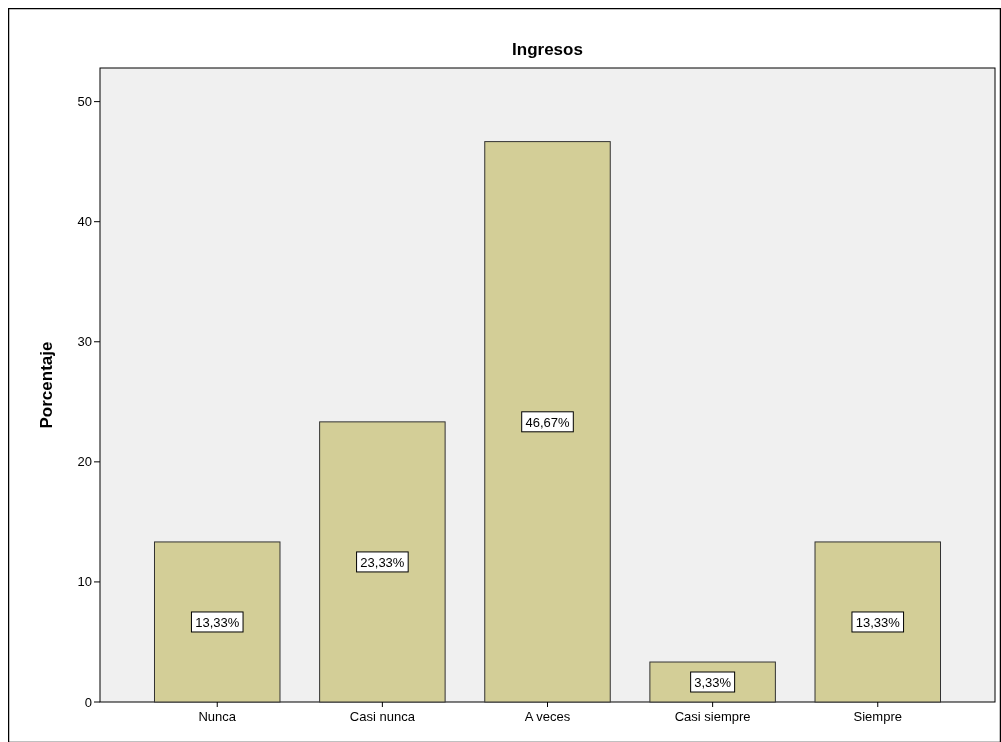  Describe the element at coordinates (712, 716) in the screenshot. I see `x-tick-label: Casi siempre` at that location.